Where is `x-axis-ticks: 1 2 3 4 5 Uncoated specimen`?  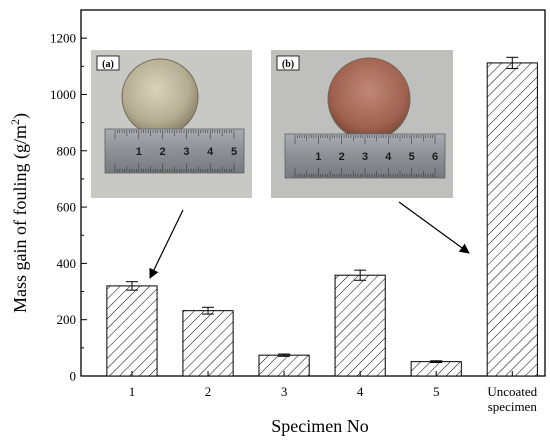 x-axis-ticks: 1 2 3 4 5 Uncoated specimen is located at coordinates (333, 392).